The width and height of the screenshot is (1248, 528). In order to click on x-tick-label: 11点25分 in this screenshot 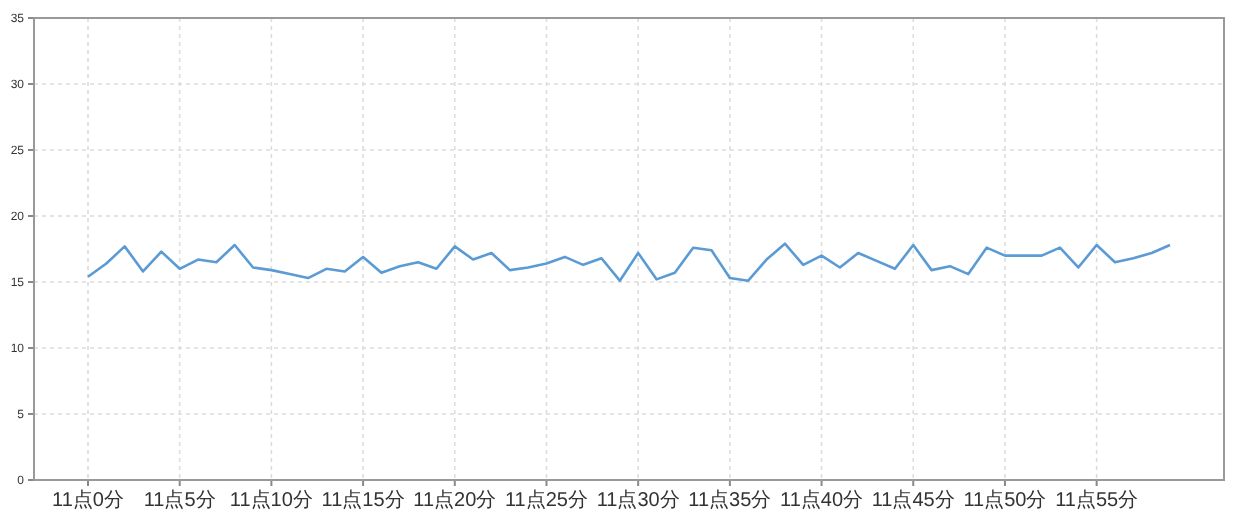, I will do `click(546, 500)`.